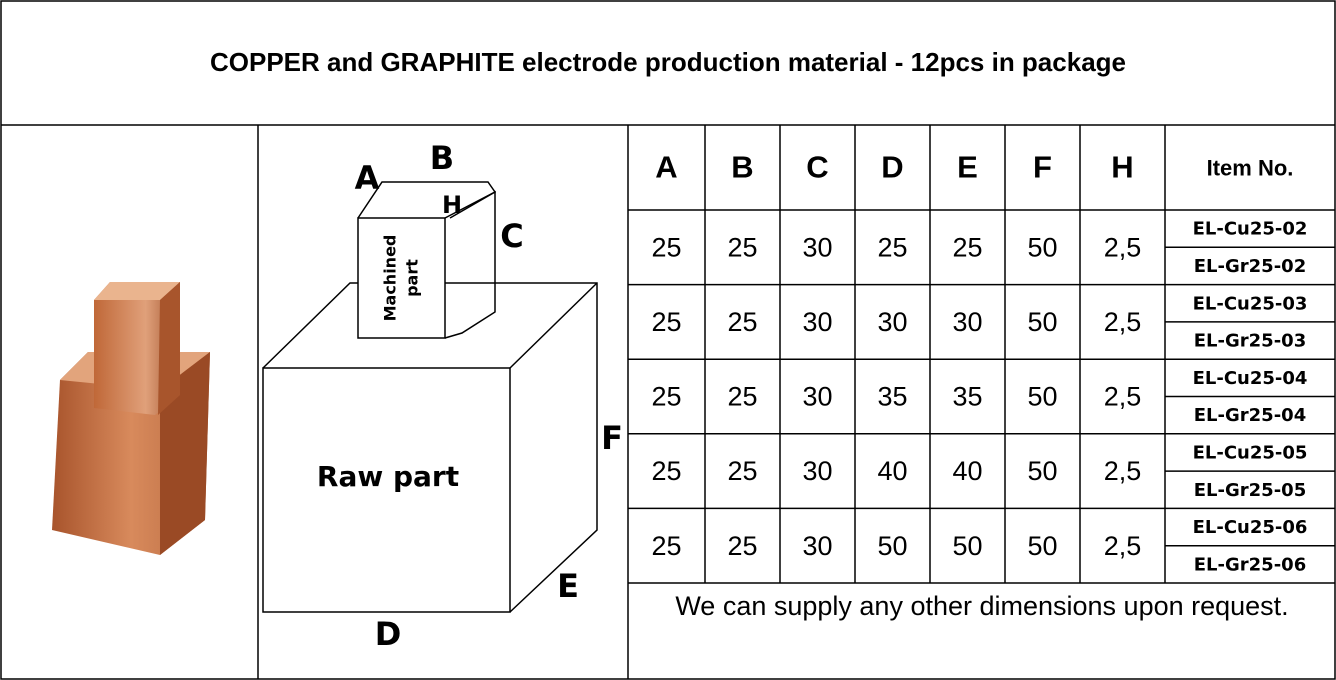  What do you see at coordinates (1250, 341) in the screenshot?
I see `item-no: EL-Gr25-03` at bounding box center [1250, 341].